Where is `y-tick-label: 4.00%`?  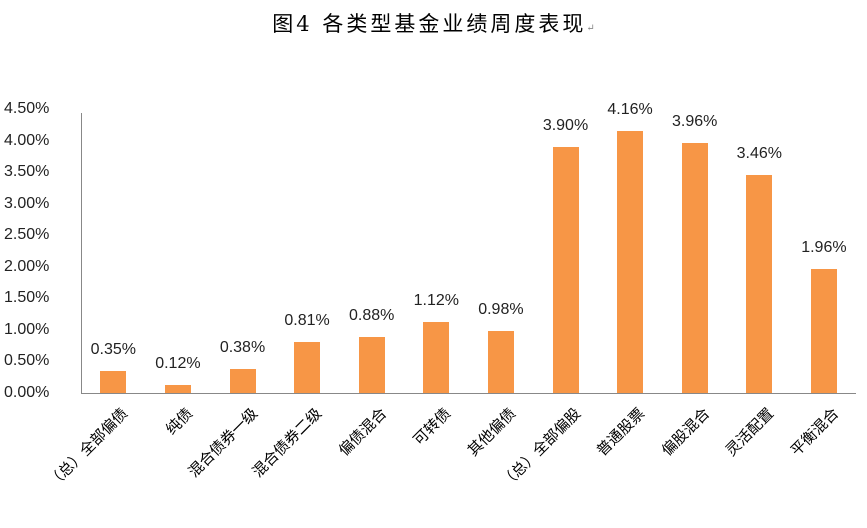 y-tick-label: 4.00% is located at coordinates (27, 140).